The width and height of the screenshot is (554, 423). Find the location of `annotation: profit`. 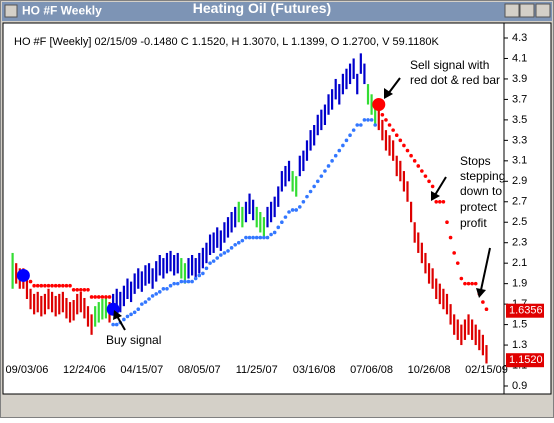

annotation: profit is located at coordinates (473, 223).